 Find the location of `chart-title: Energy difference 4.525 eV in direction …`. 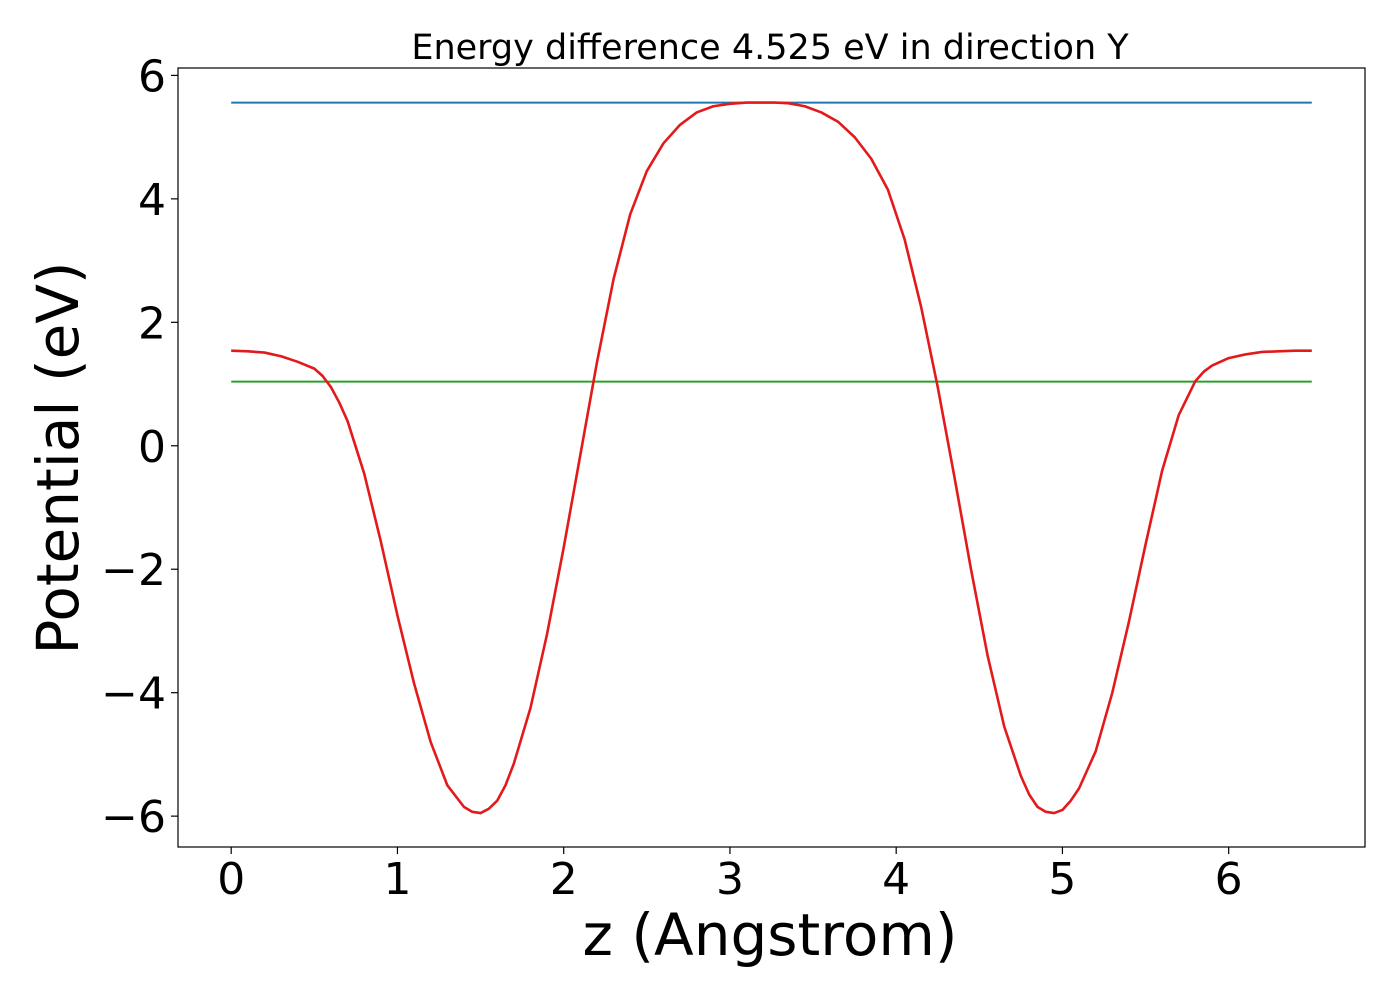

chart-title: Energy difference 4.525 eV in direction … is located at coordinates (770, 48).